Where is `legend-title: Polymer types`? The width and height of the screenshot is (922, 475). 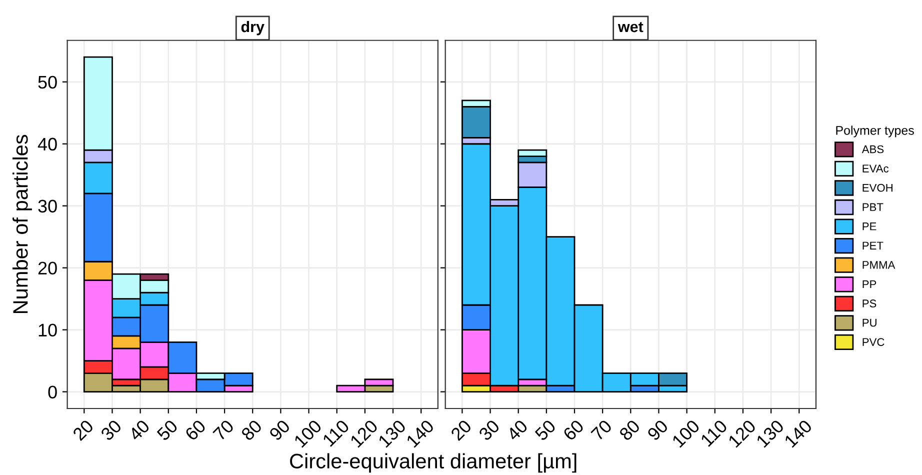 legend-title: Polymer types is located at coordinates (875, 132).